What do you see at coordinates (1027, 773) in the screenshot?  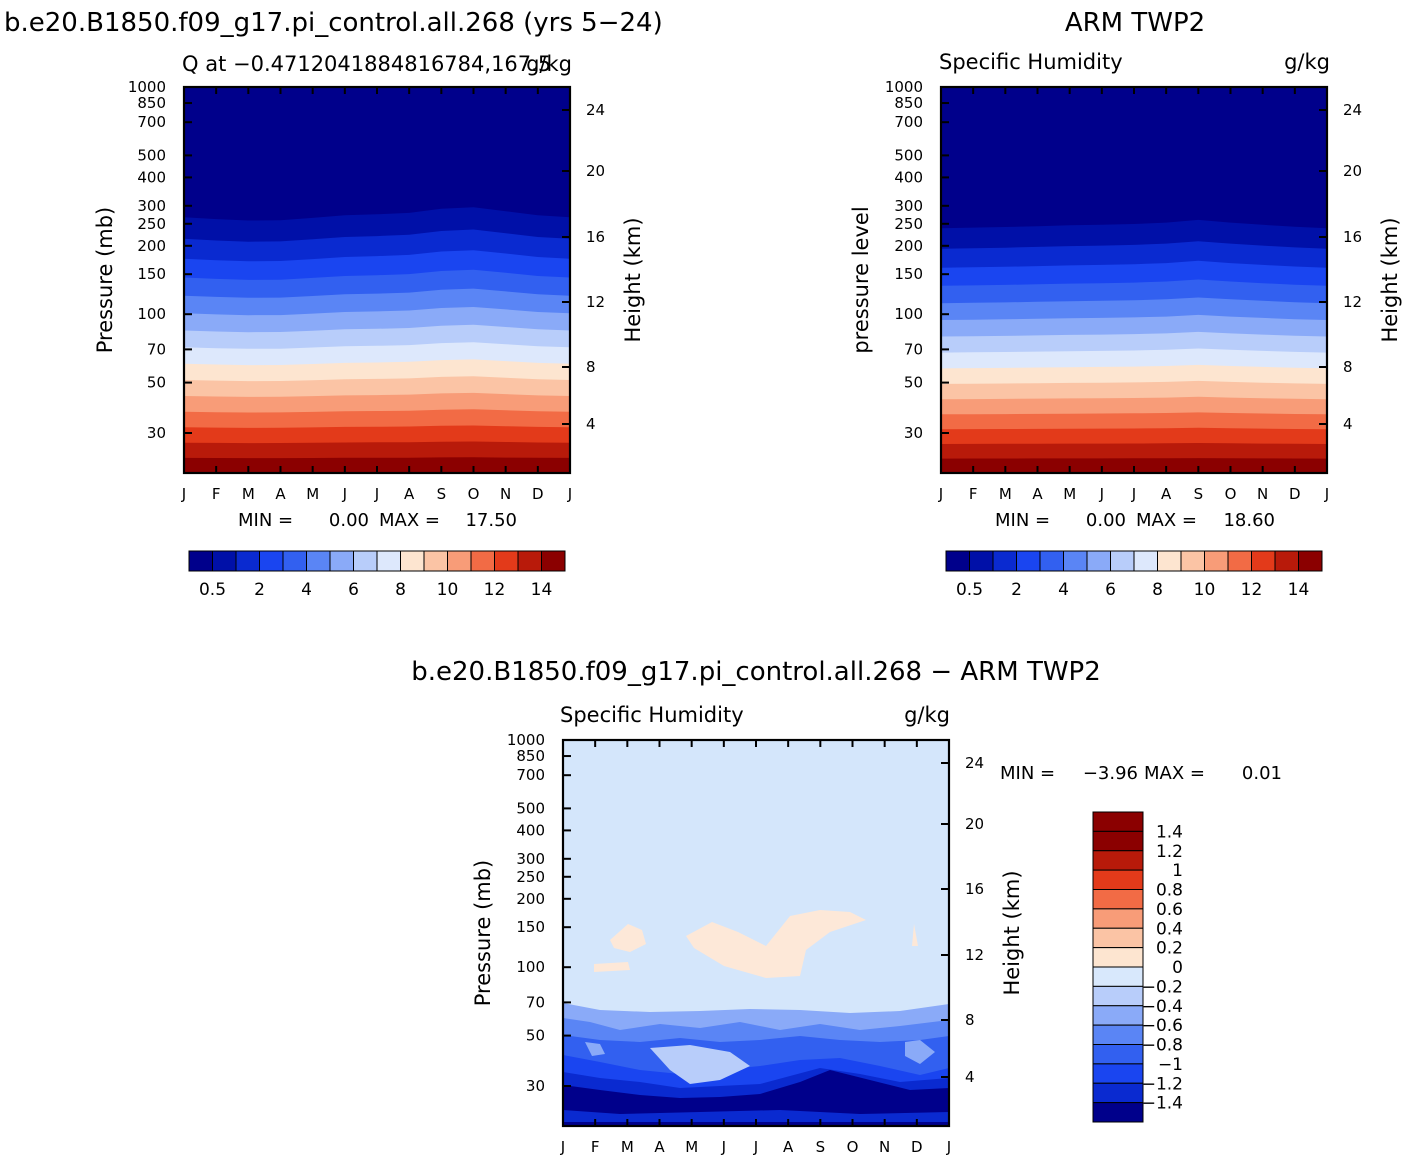 I see `diff-min-label: MIN =` at bounding box center [1027, 773].